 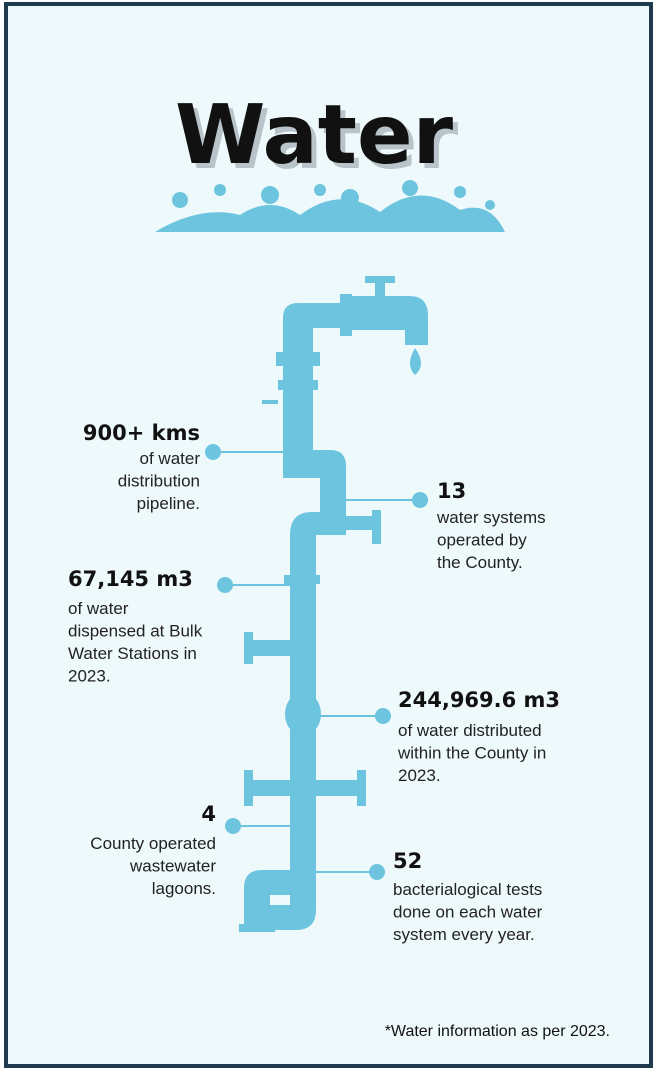 What do you see at coordinates (270, 402) in the screenshot?
I see `valve` at bounding box center [270, 402].